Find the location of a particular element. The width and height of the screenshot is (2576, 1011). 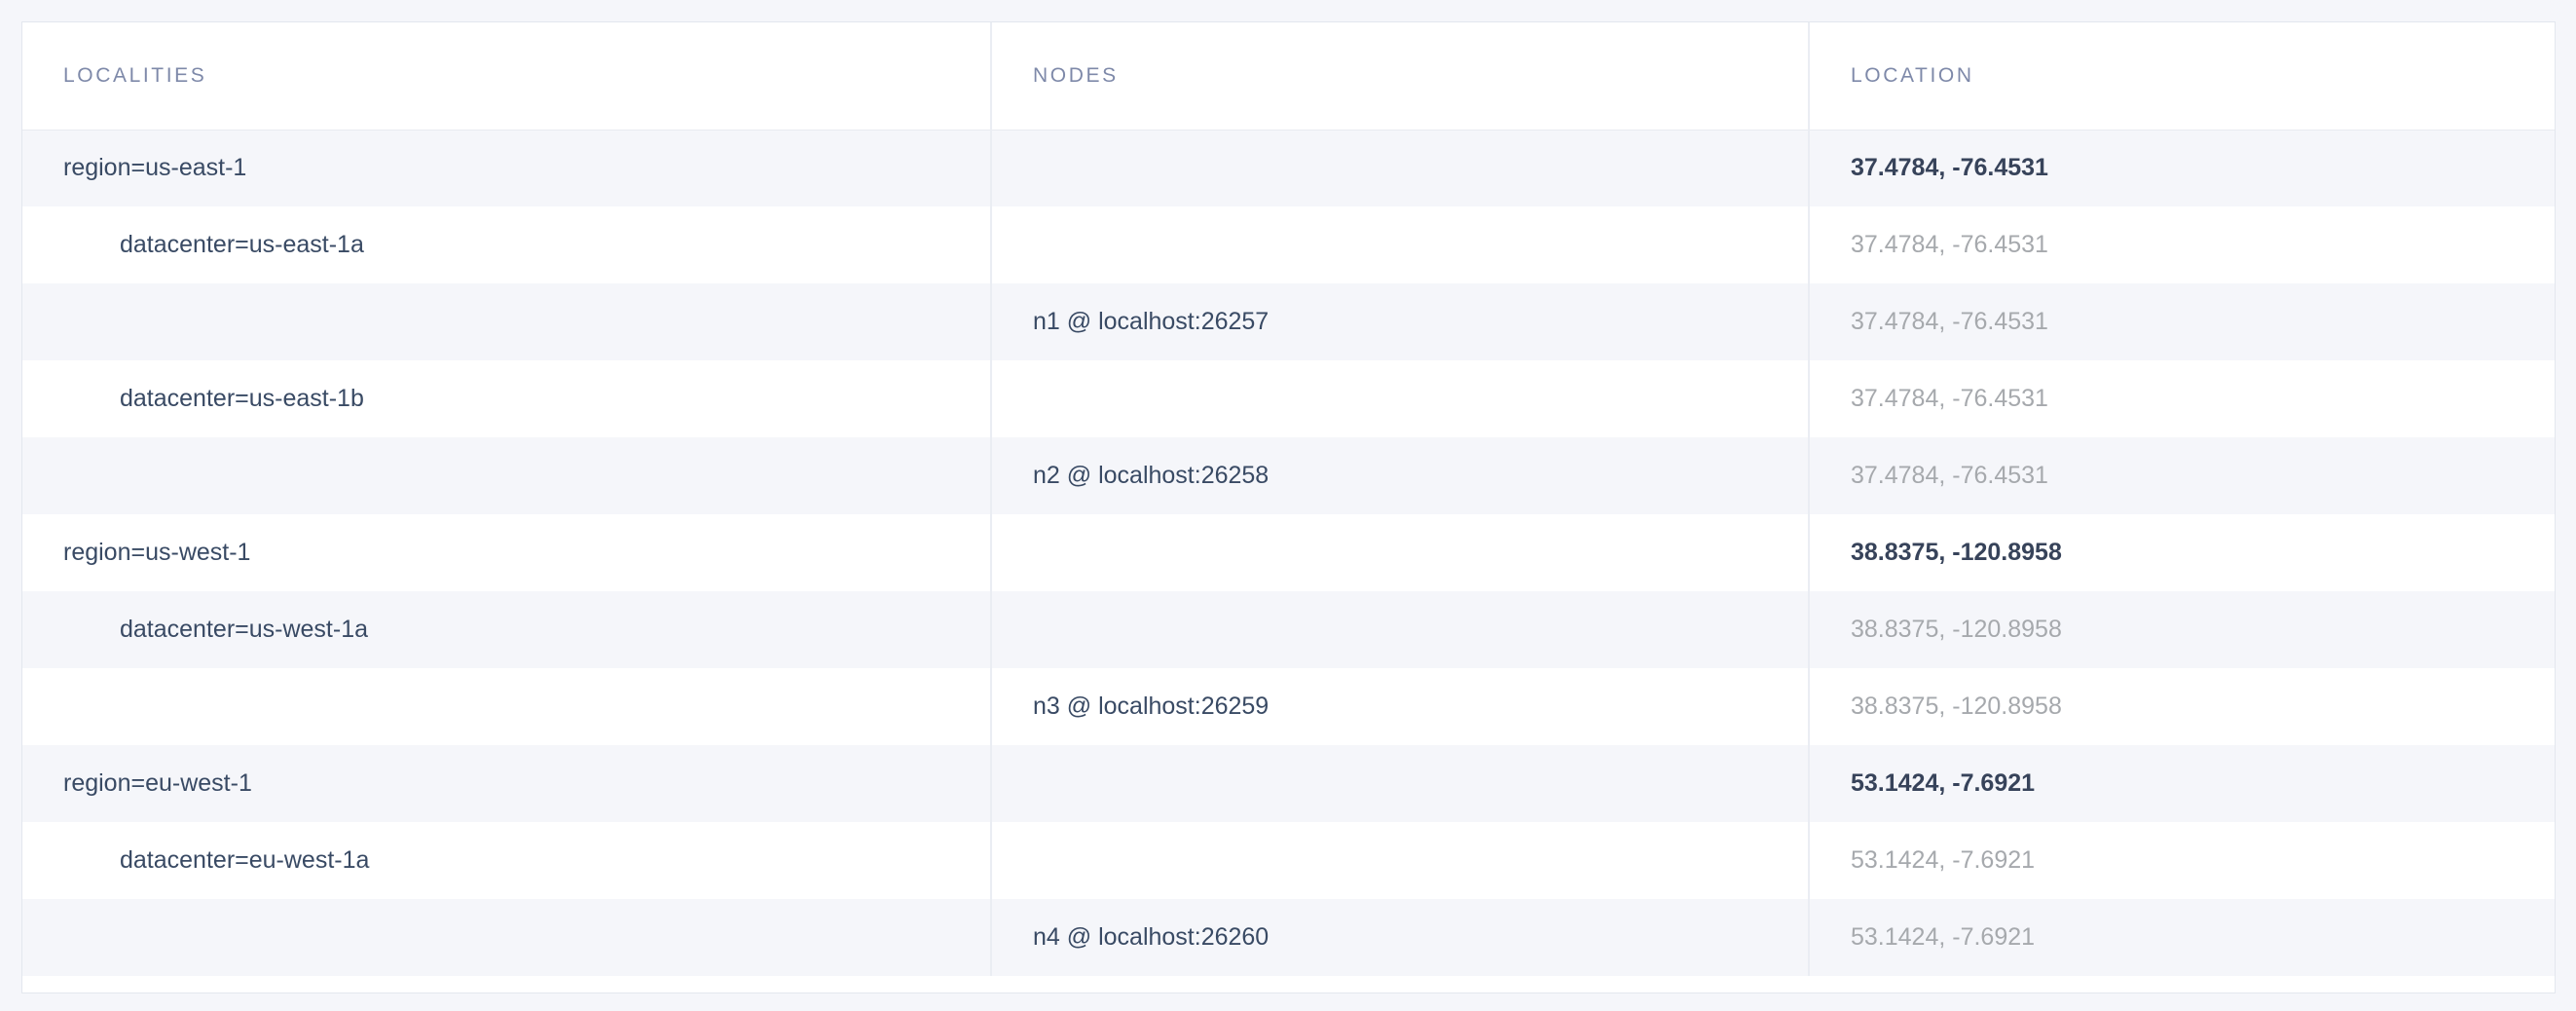

cell-node: n2 @ localhost:26258 is located at coordinates (1399, 475).